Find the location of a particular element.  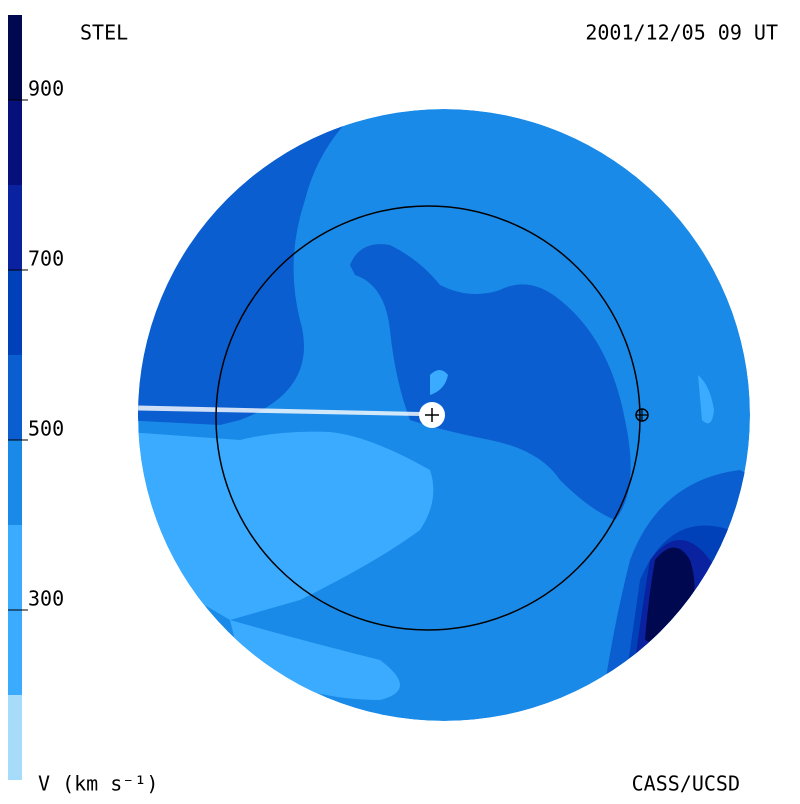

chart-subtitle: 2001/12/05 09 UT is located at coordinates (681, 33).